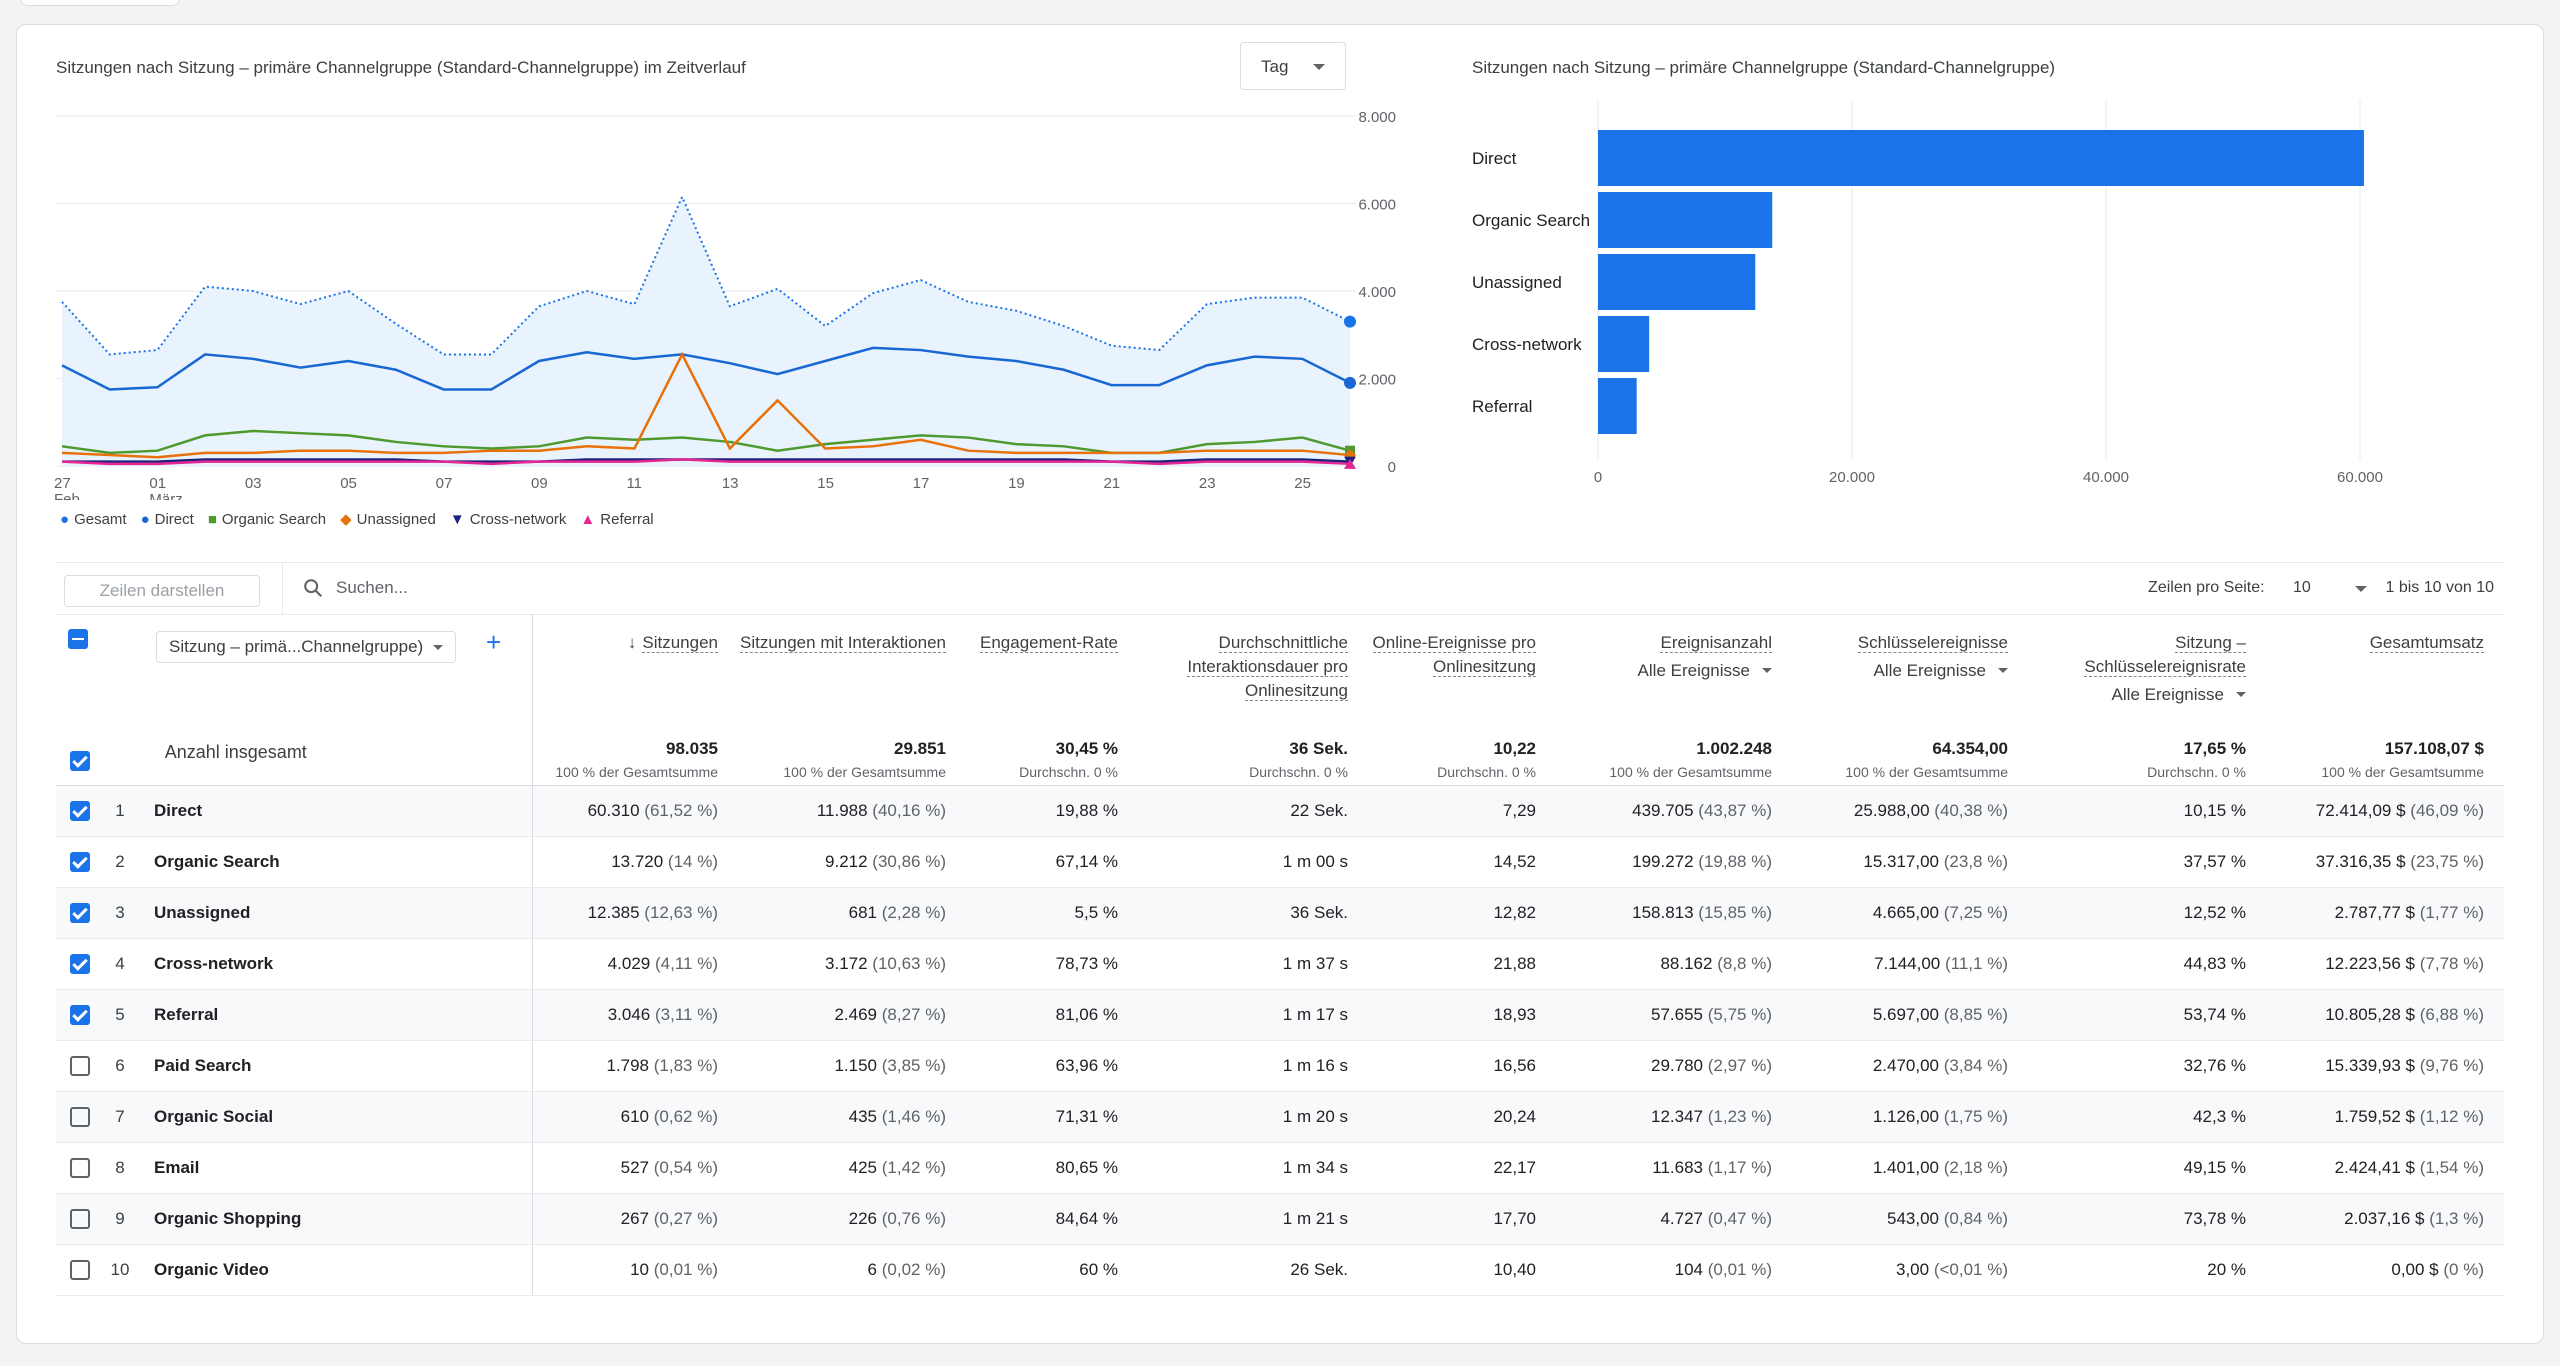 Image resolution: width=2560 pixels, height=1366 pixels. What do you see at coordinates (2375, 912) in the screenshot?
I see `metric-value: 2.787,77 $` at bounding box center [2375, 912].